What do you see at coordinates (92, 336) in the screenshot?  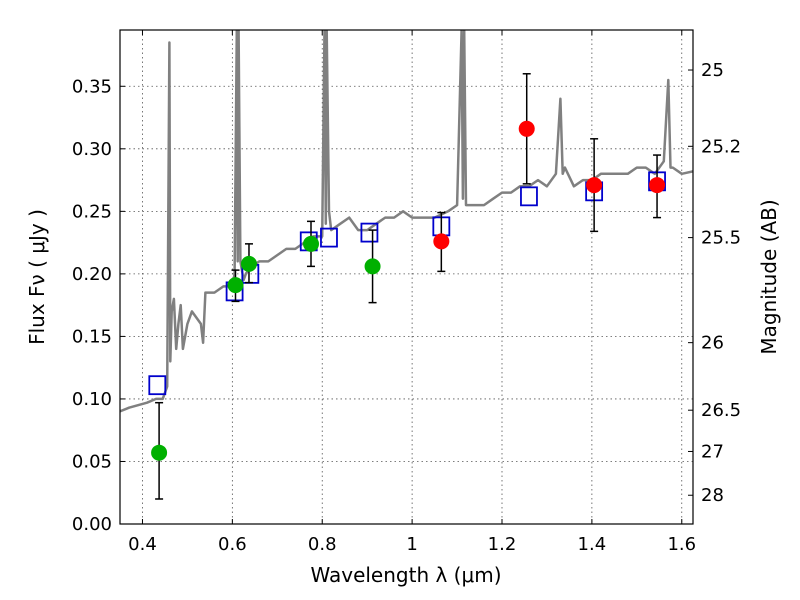 I see `y-tick-label: 0.15` at bounding box center [92, 336].